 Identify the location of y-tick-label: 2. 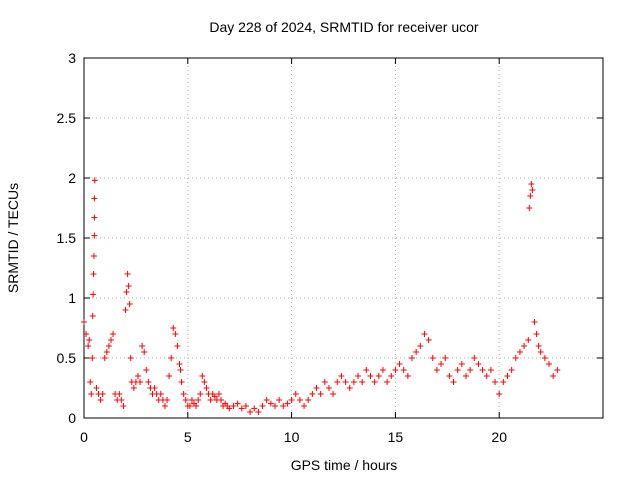
(72, 178).